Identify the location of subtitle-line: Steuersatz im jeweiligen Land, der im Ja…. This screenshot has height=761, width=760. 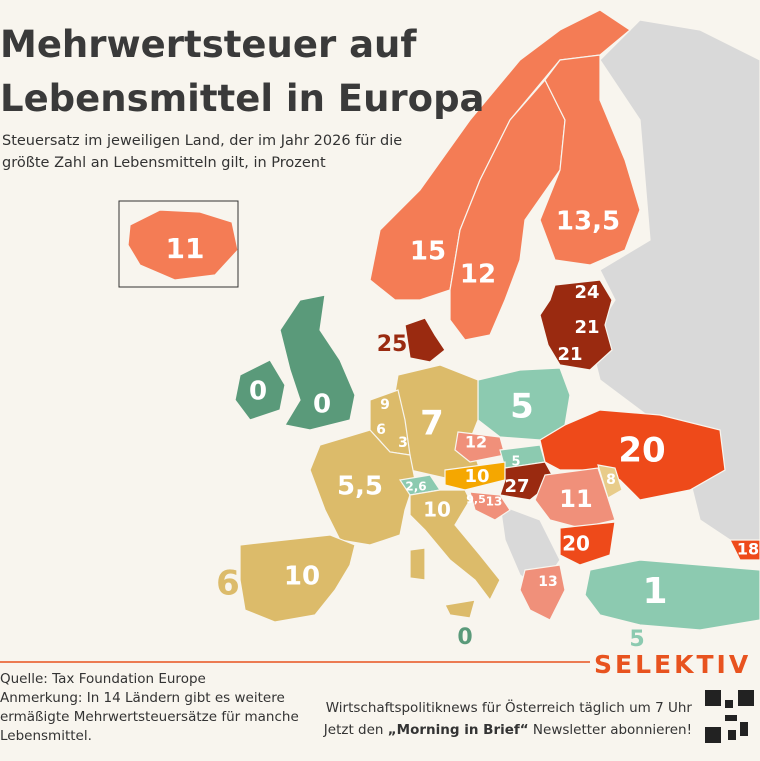
(202, 141).